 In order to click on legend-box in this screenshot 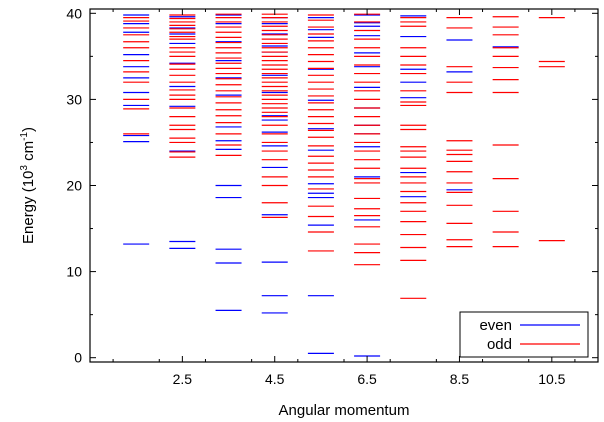, I will do `click(524, 334)`.